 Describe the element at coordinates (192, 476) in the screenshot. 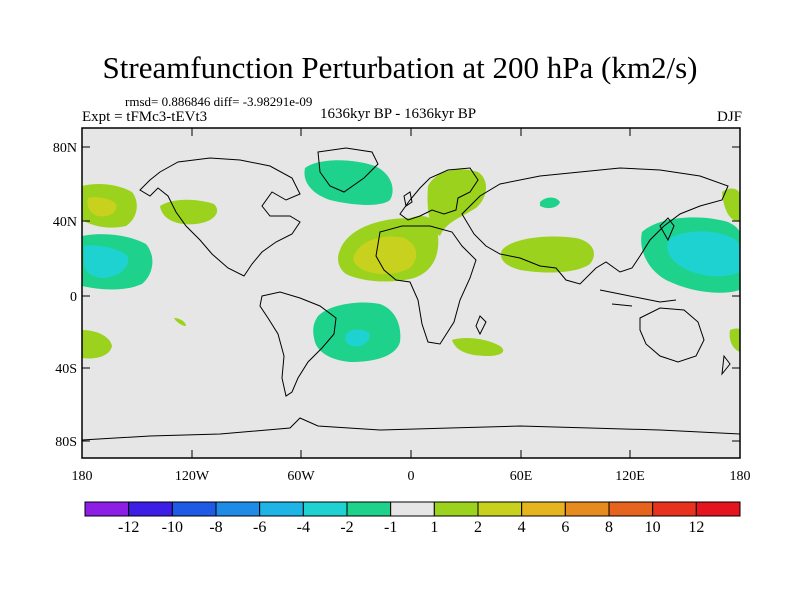

I see `lon-label-120w: 120W` at that location.